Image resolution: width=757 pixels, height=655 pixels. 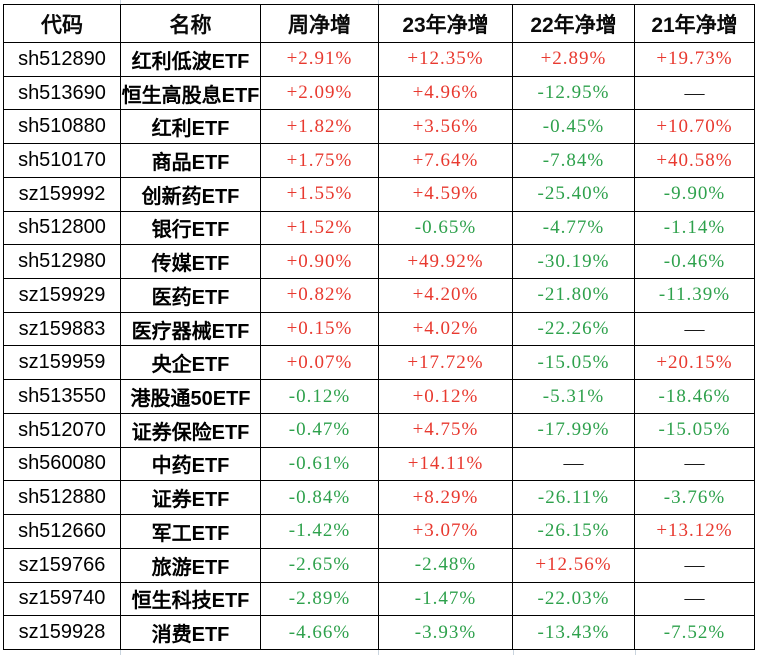 I want to click on y23-cell: -1.47%, so click(x=445, y=599).